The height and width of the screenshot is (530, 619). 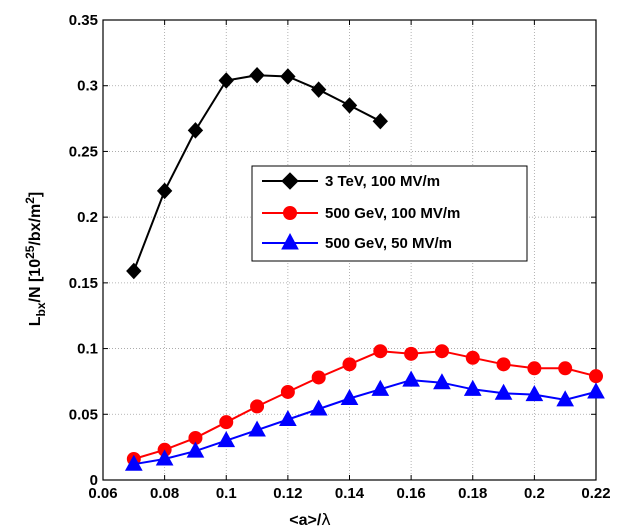 What do you see at coordinates (411, 493) in the screenshot?
I see `x-tick-label-5: 0.16` at bounding box center [411, 493].